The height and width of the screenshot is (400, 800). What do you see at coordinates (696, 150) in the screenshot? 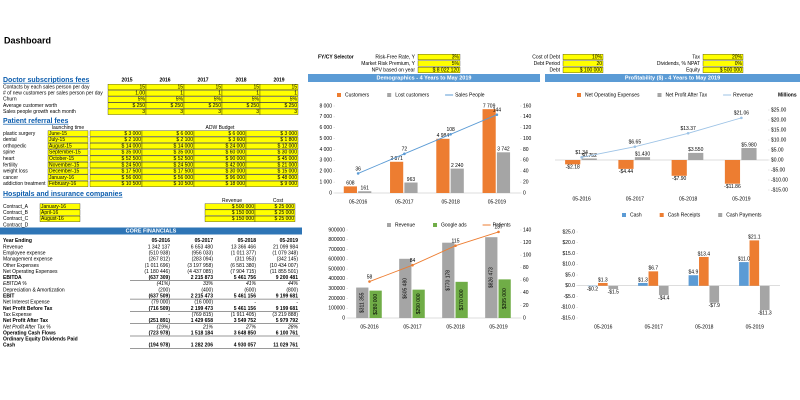
I see `data-label: $3.550` at bounding box center [696, 150].